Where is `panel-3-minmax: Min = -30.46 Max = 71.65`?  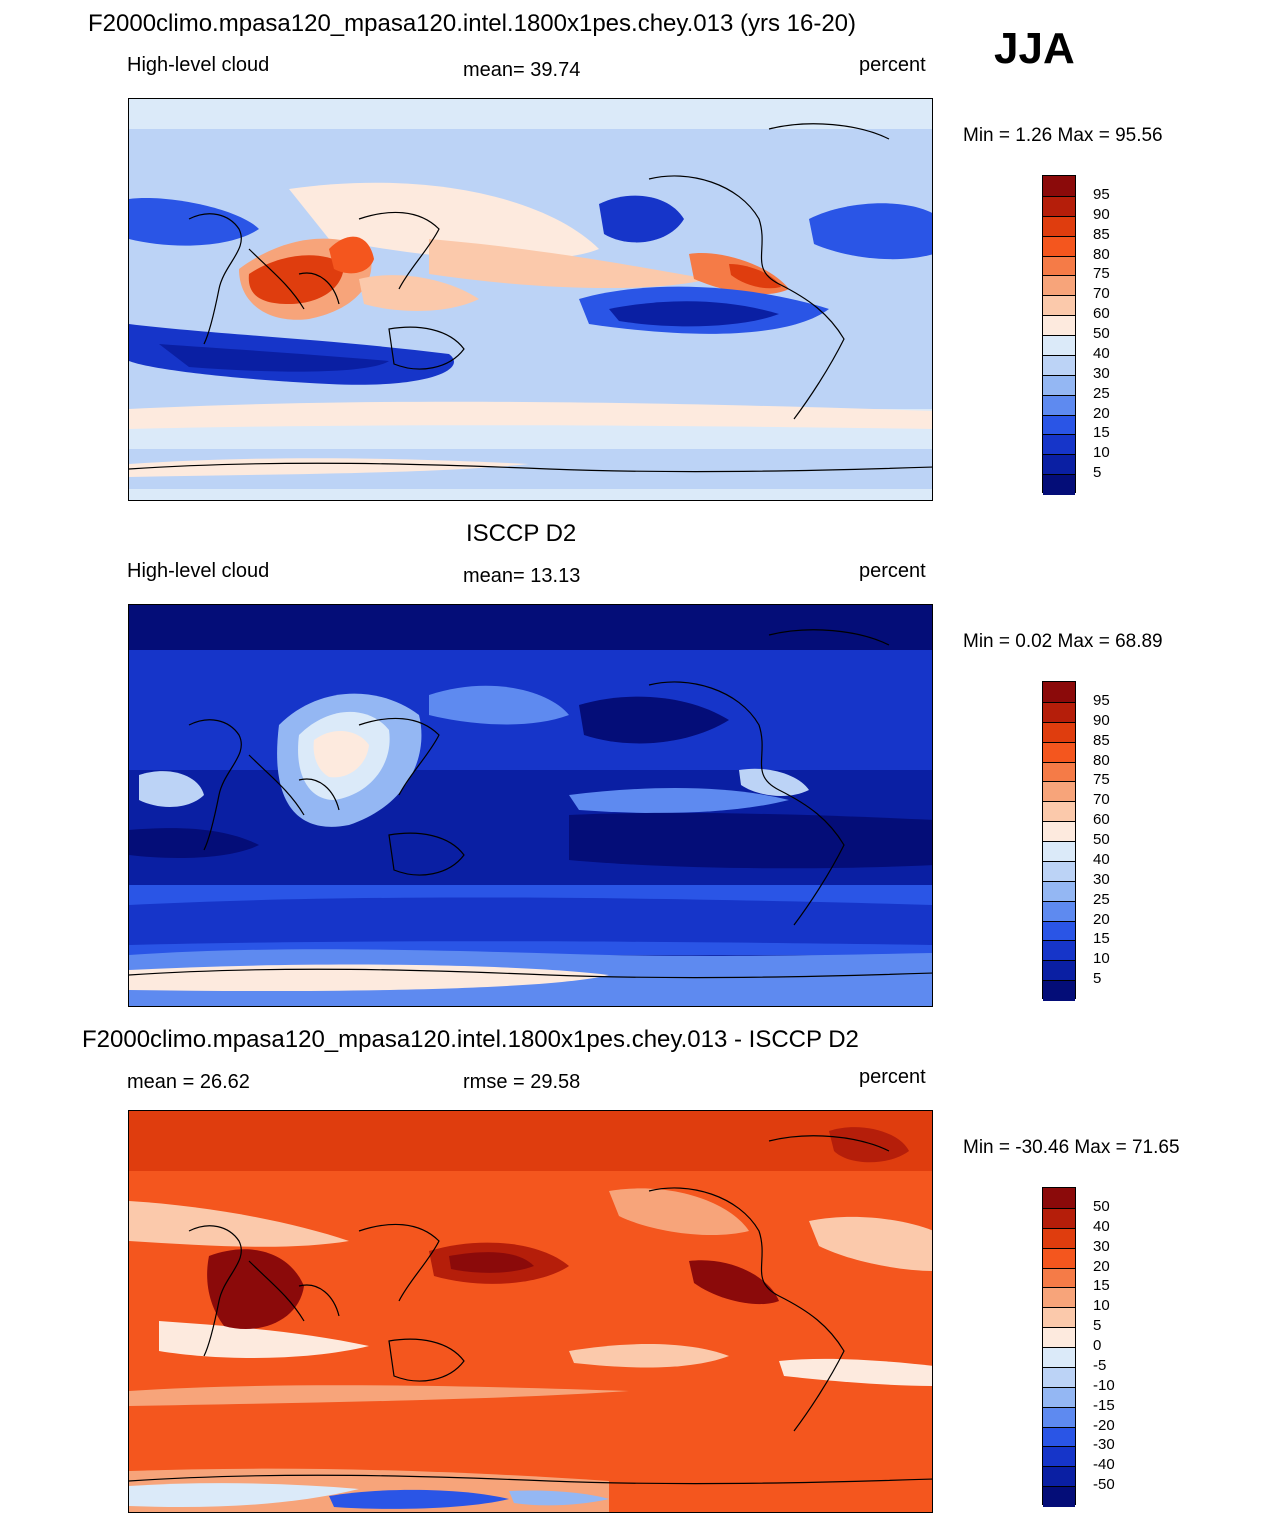
panel-3-minmax: Min = -30.46 Max = 71.65 is located at coordinates (1071, 1147).